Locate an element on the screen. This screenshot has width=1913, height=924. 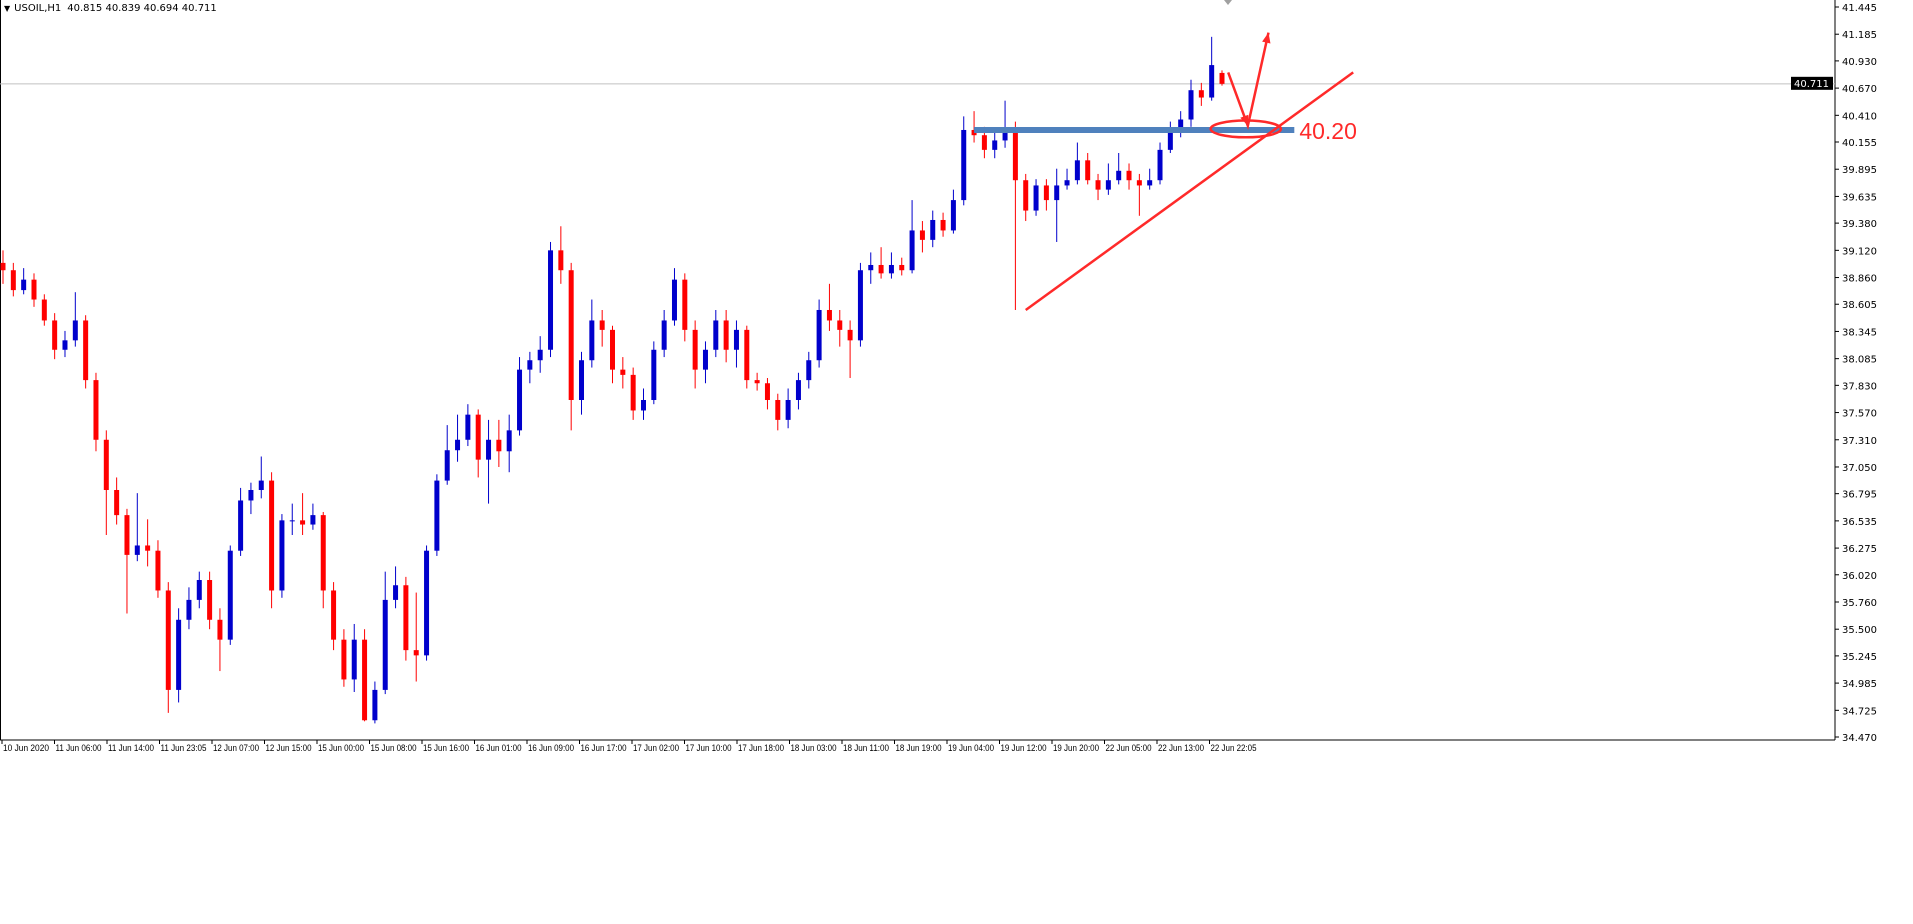
arrow-up-head-icon is located at coordinates (1266, 38).